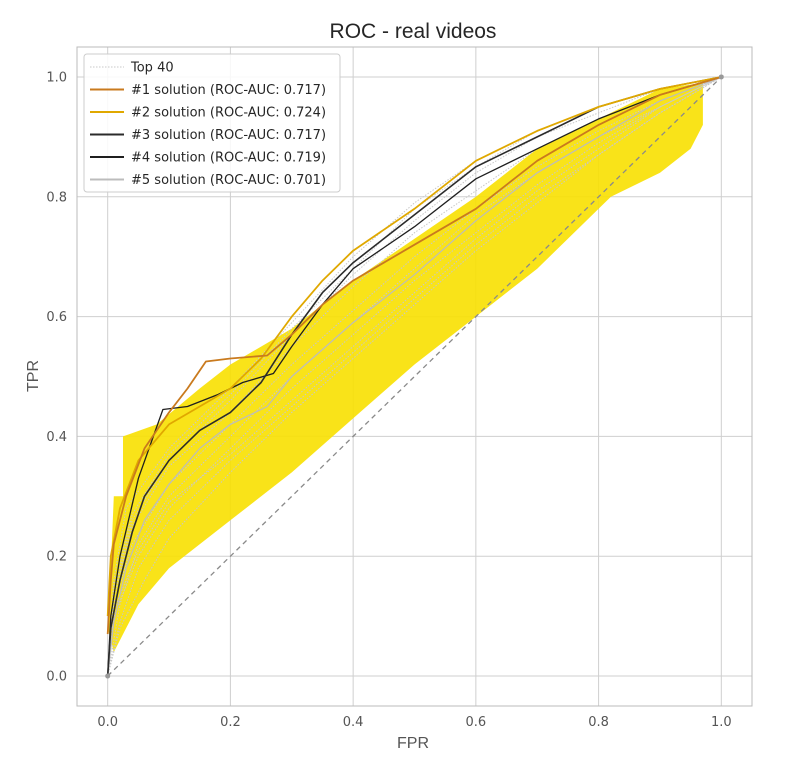 Image resolution: width=794 pixels, height=767 pixels. I want to click on end-point, so click(721, 77).